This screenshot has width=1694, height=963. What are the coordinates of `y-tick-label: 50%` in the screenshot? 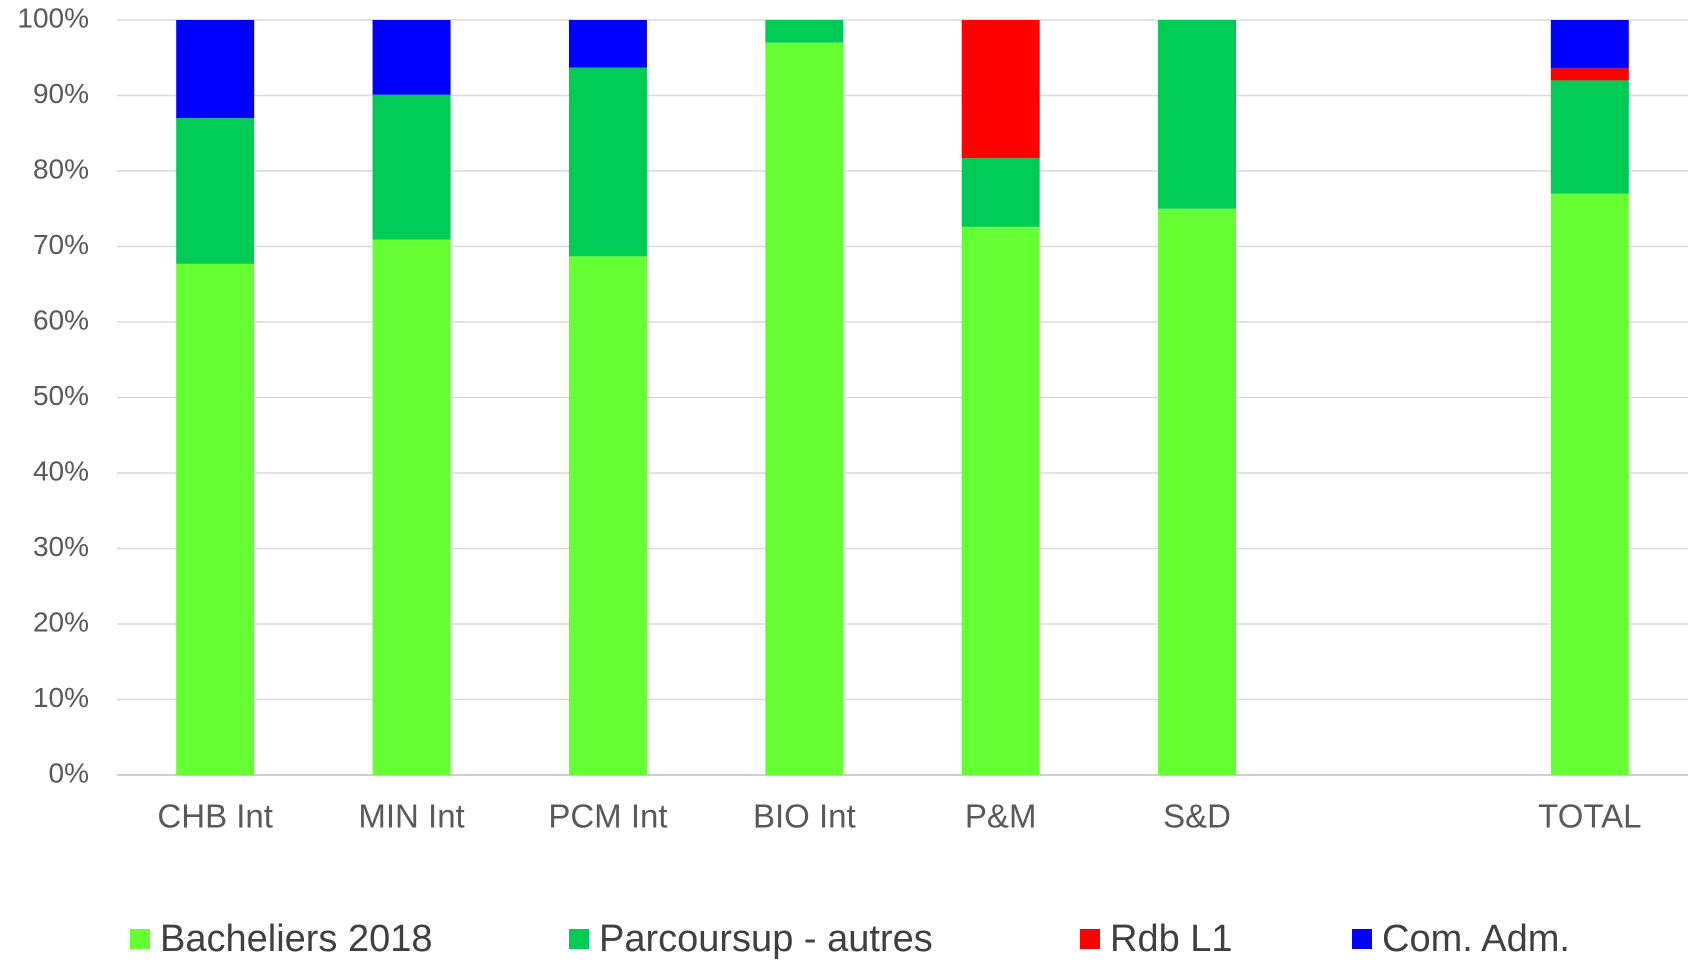 It's located at (61, 395).